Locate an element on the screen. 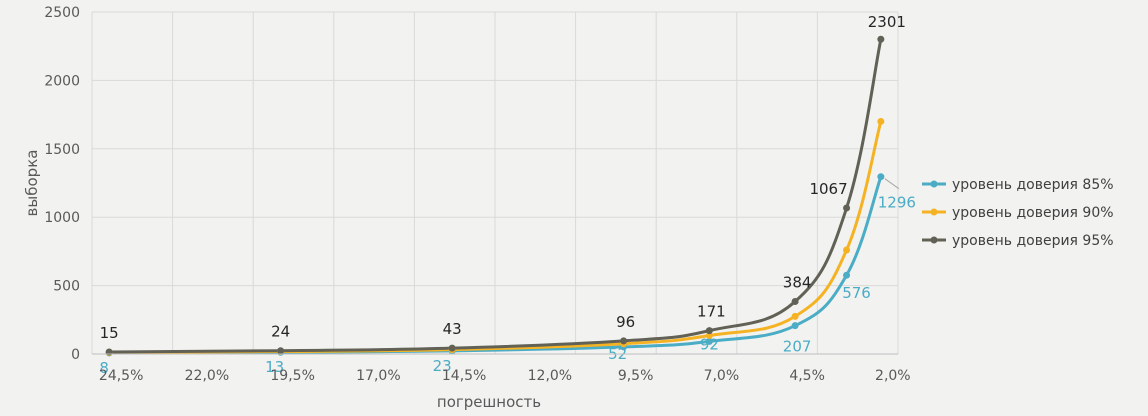  data-label: 8 is located at coordinates (104, 368).